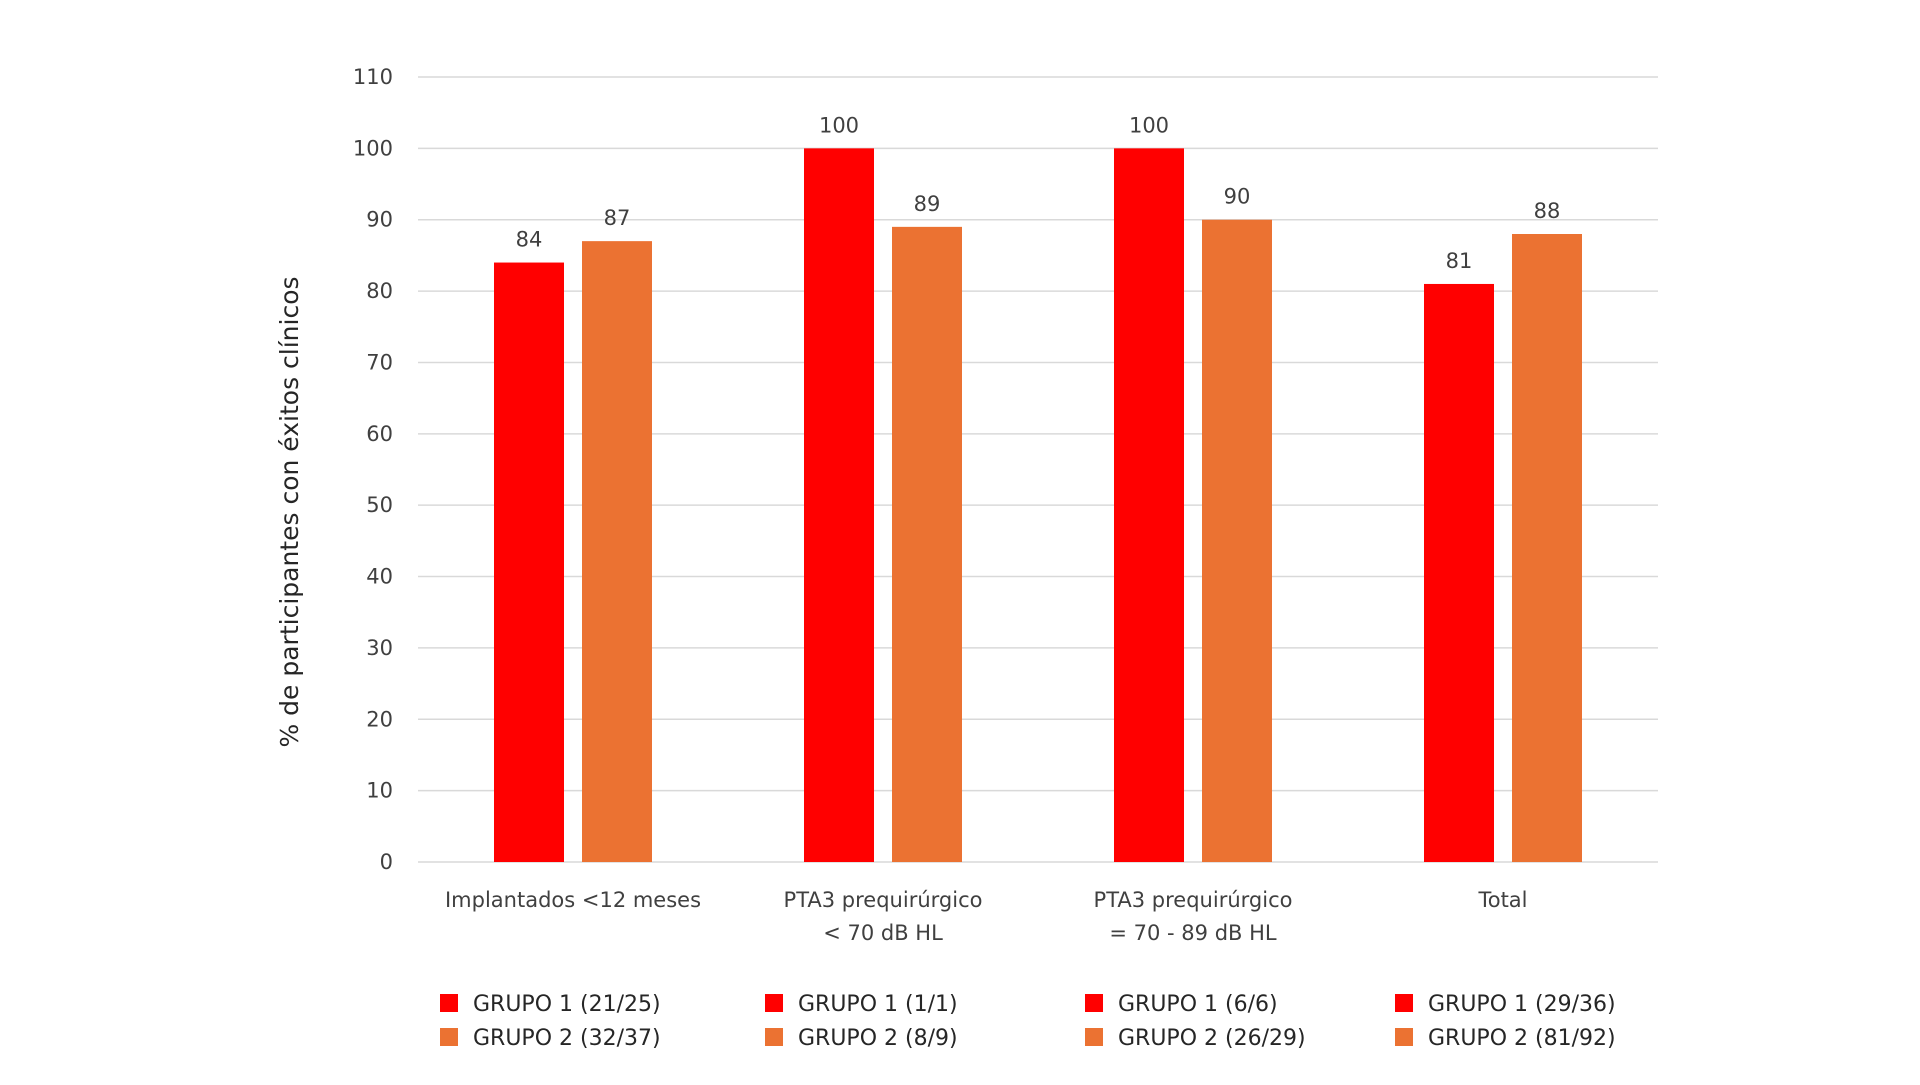  Describe the element at coordinates (1237, 197) in the screenshot. I see `data-label: 90` at that location.